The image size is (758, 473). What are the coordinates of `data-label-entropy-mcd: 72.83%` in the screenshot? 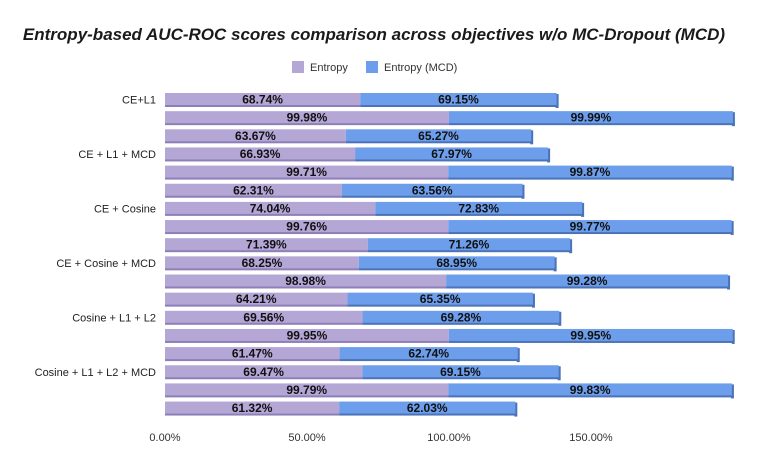 It's located at (478, 208).